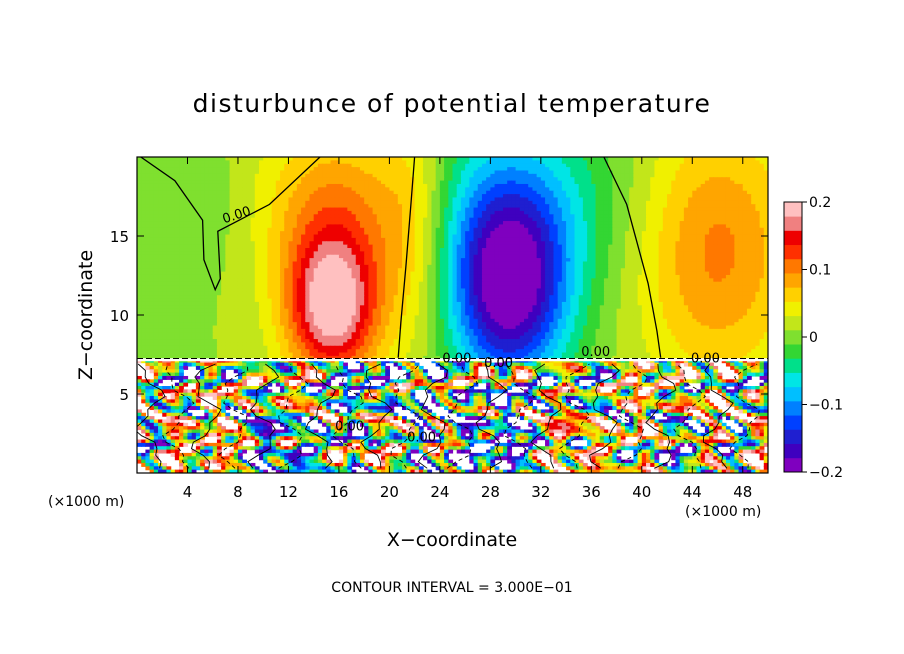 Image resolution: width=904 pixels, height=654 pixels. Describe the element at coordinates (288, 492) in the screenshot. I see `x-tick-label: 12` at that location.